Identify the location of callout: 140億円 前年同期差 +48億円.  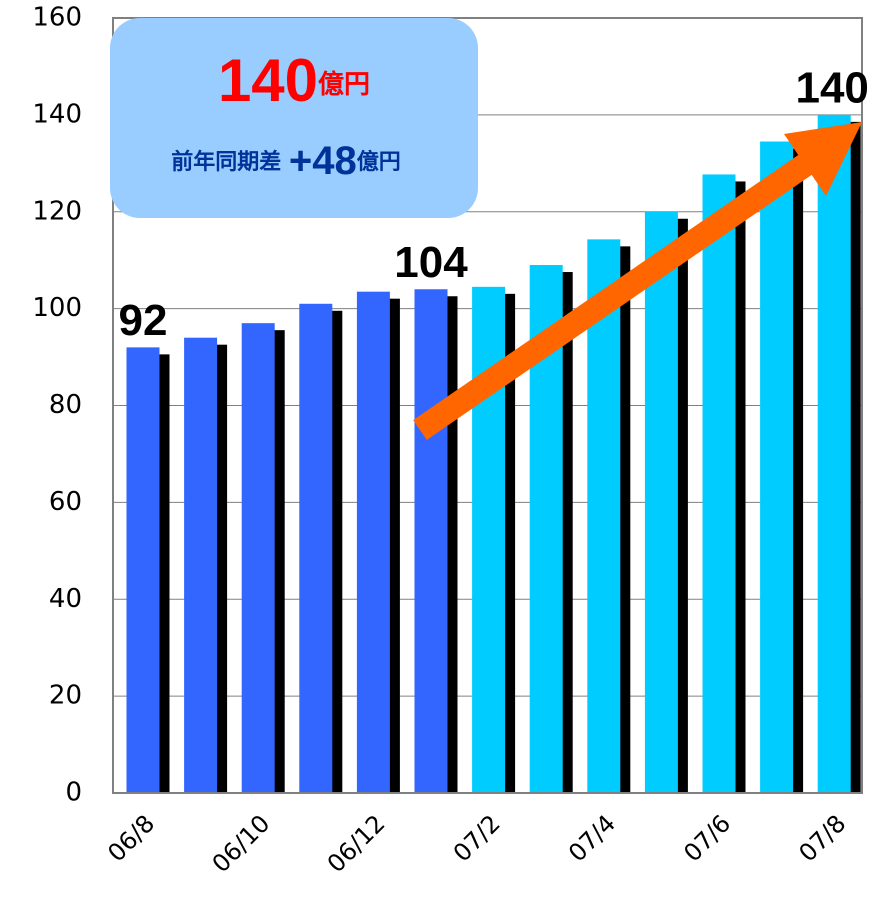
(294, 118).